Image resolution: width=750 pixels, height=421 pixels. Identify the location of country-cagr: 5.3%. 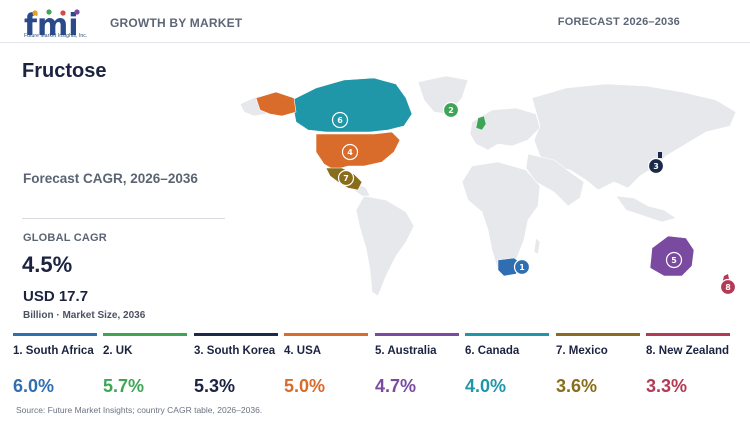
(215, 386).